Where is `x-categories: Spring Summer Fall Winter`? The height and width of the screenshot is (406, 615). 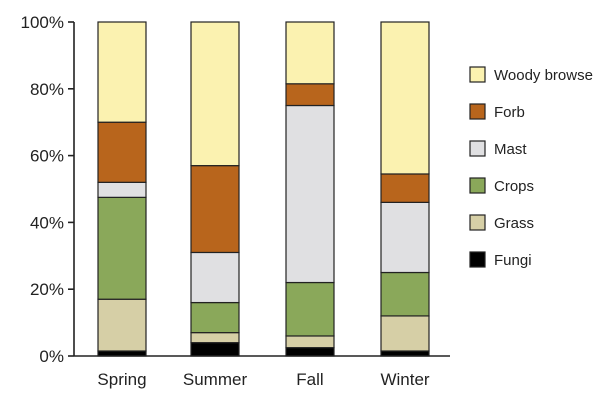
x-categories: Spring Summer Fall Winter is located at coordinates (263, 379).